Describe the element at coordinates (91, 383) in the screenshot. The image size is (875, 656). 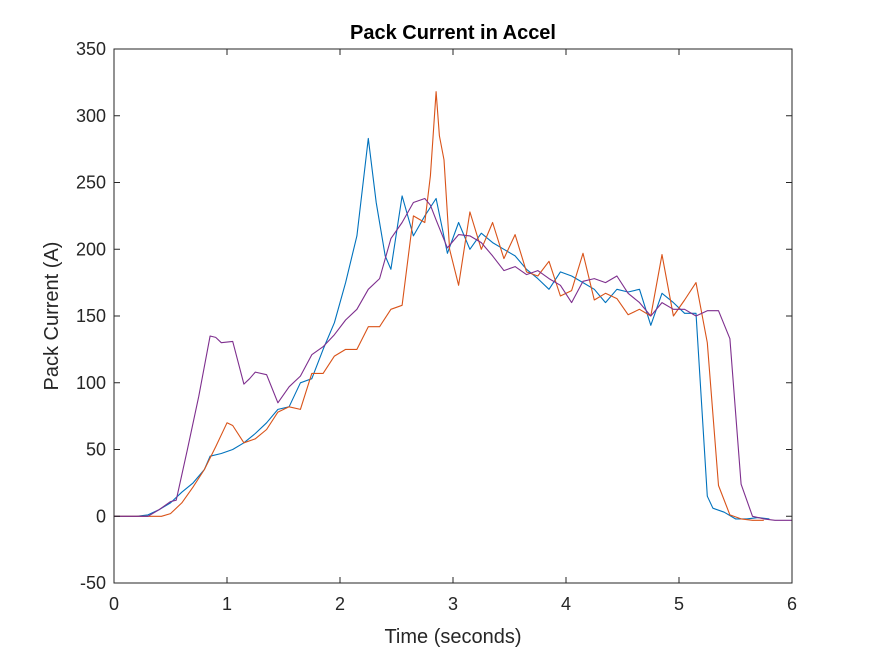
I see `y-tick-label: 100` at that location.